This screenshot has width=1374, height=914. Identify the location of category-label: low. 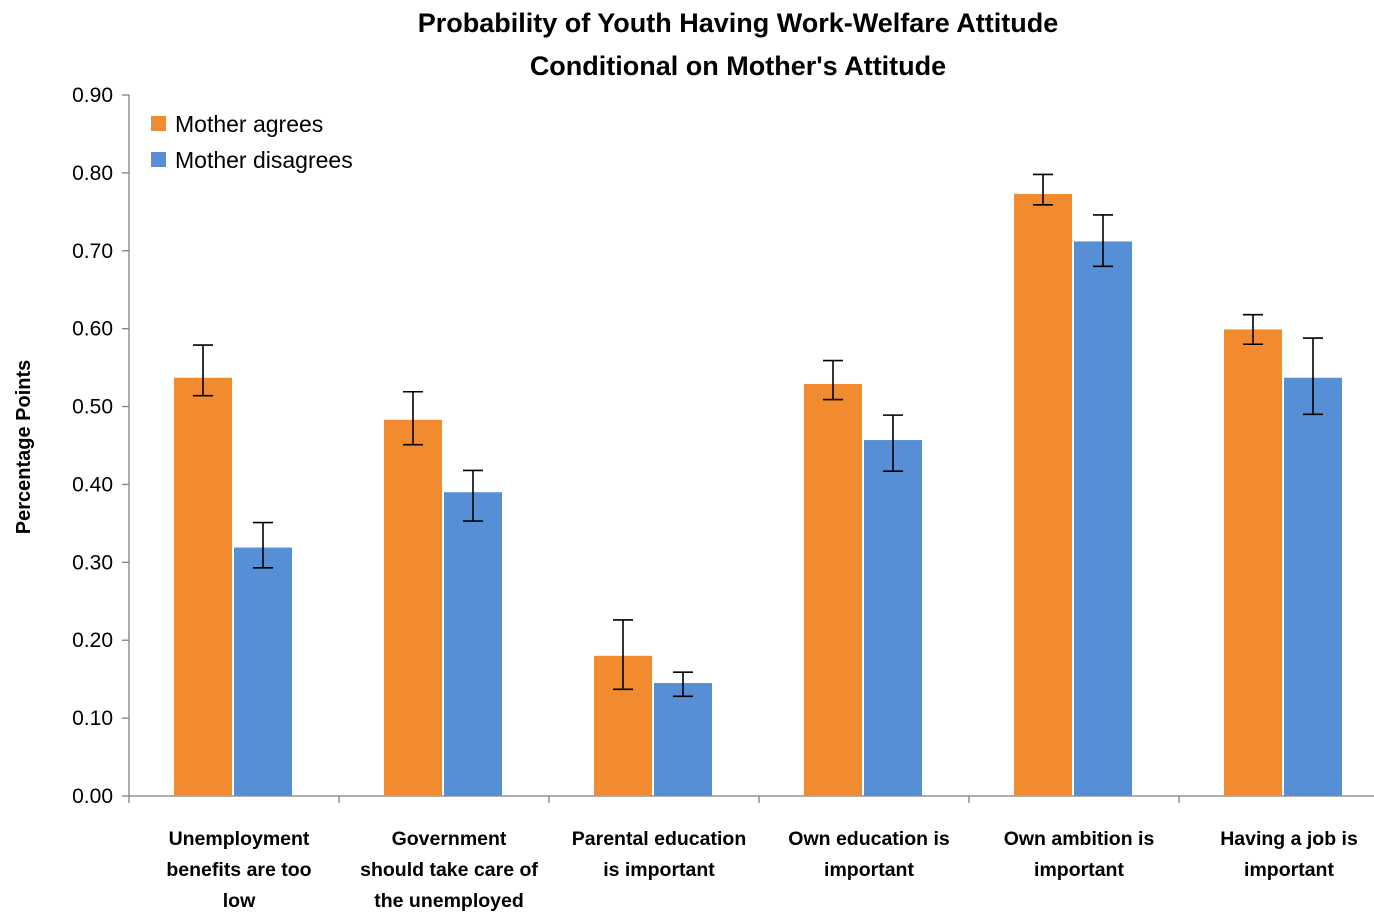
(239, 901).